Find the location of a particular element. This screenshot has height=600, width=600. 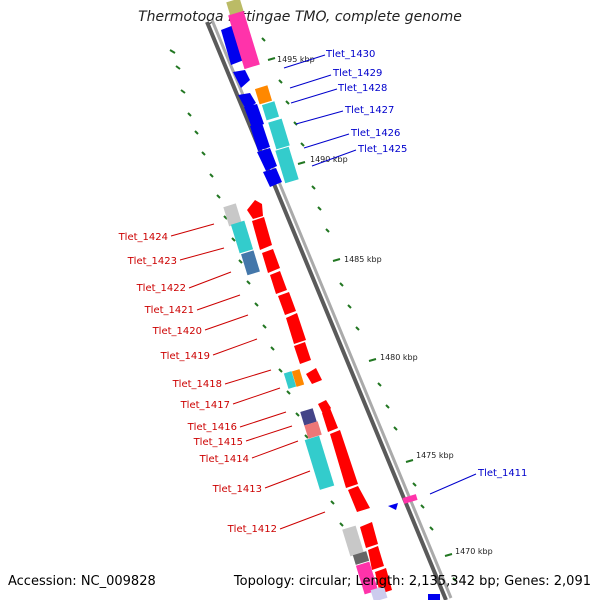

label-tlet-1430: Tlet_1430 is located at coordinates (350, 54).